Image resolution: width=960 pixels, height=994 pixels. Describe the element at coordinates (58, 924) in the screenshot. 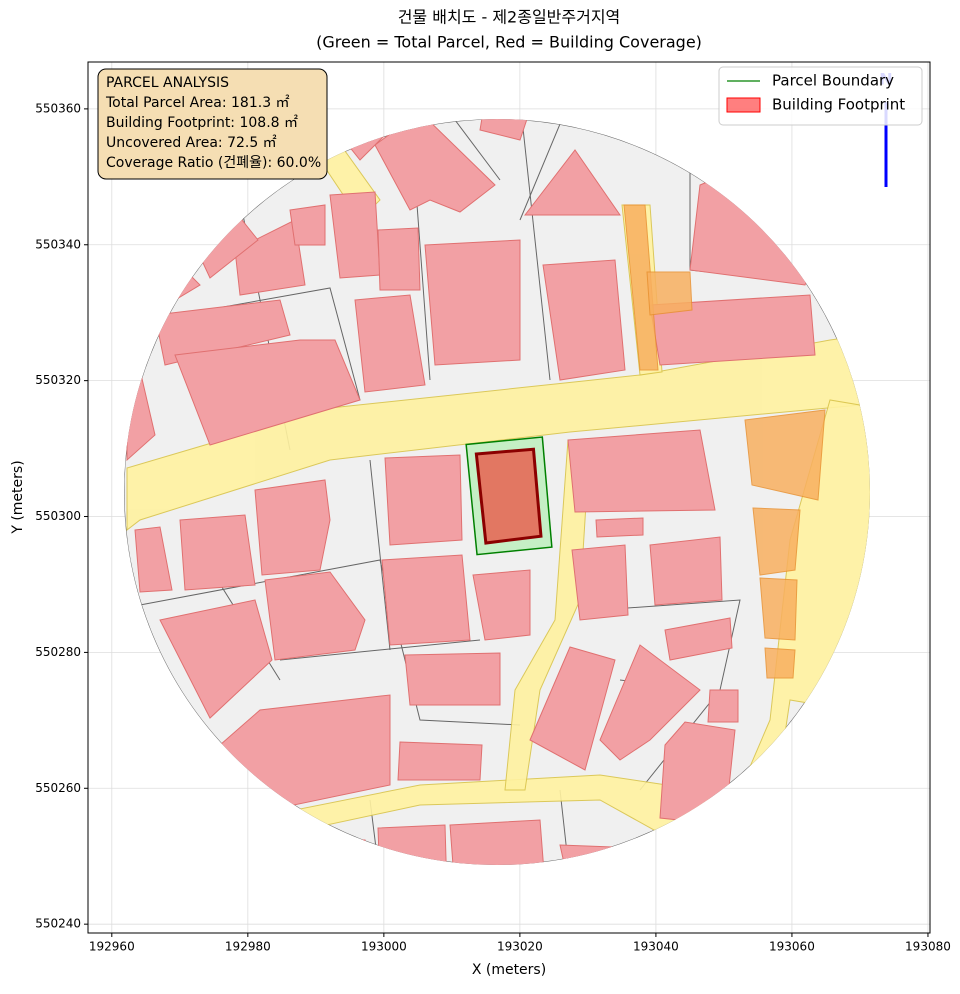

I see `y-tick-label: 550240` at that location.